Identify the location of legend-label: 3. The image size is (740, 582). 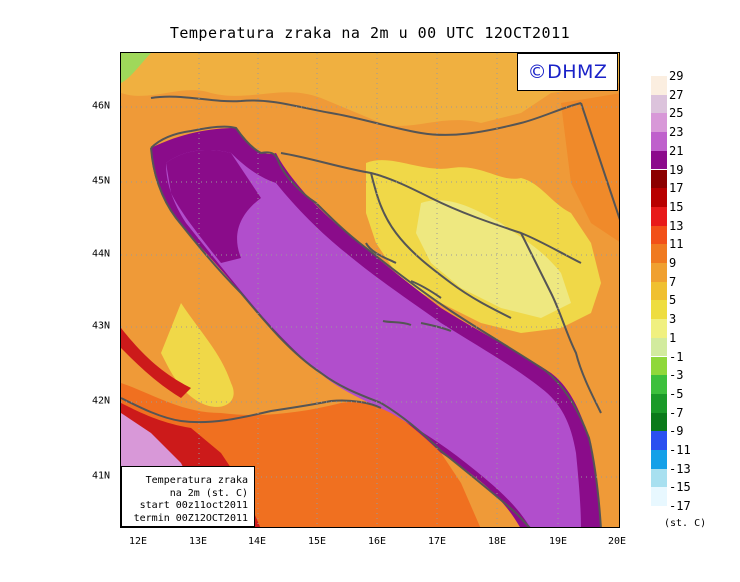
(673, 319).